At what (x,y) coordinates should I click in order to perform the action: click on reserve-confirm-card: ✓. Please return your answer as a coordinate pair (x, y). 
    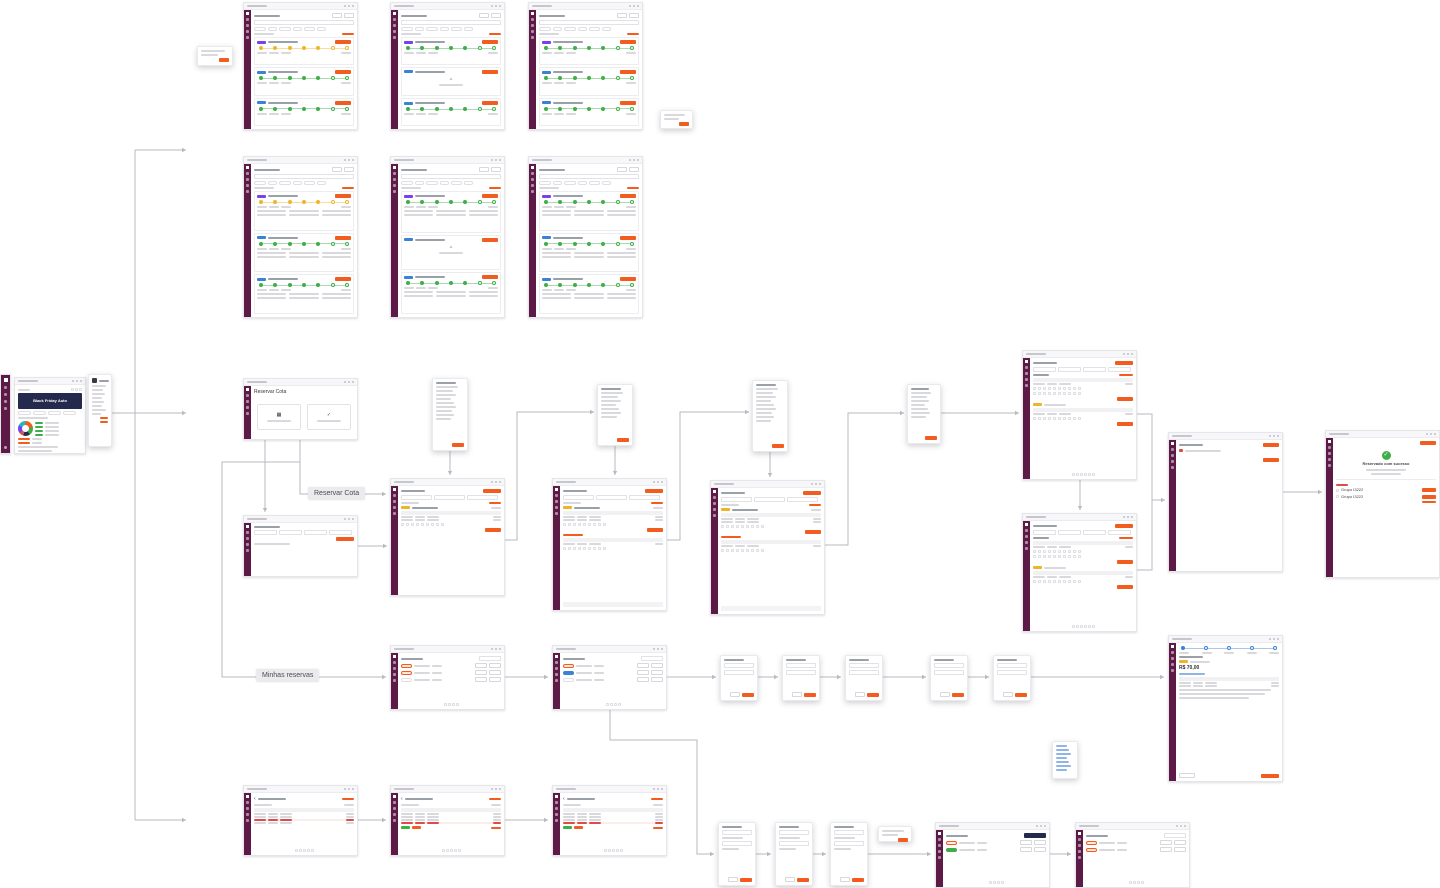
    Looking at the image, I should click on (329, 416).